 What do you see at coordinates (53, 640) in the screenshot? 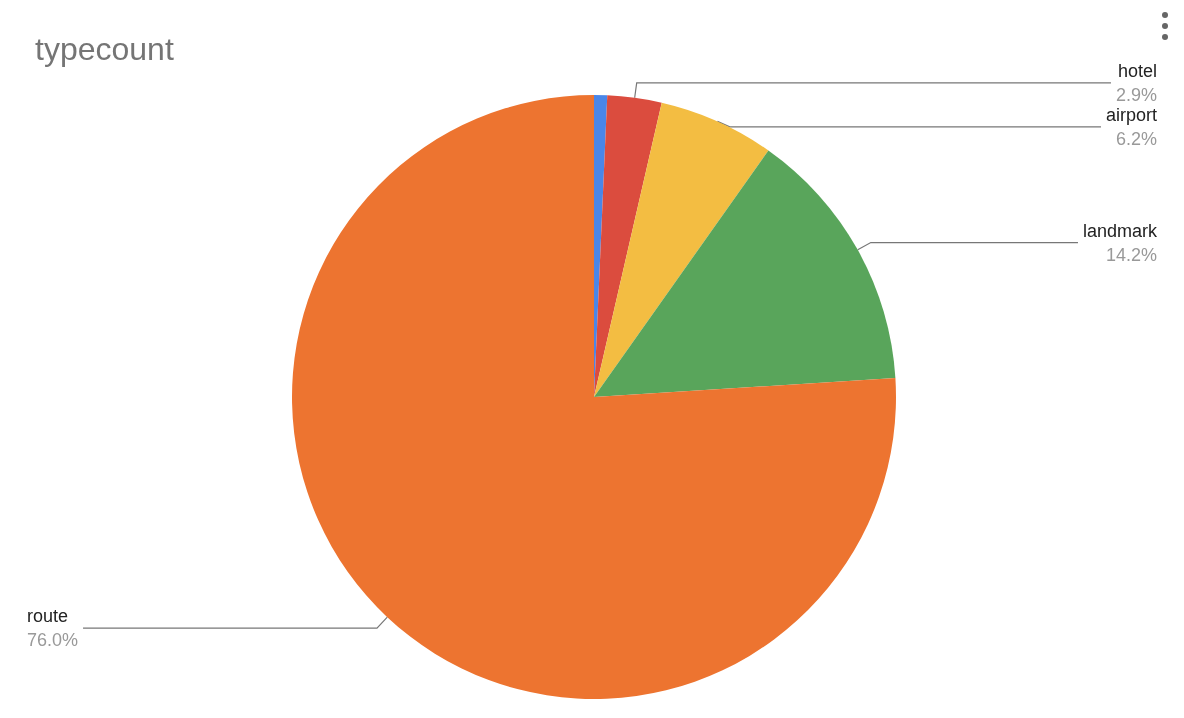
I see `data-label: 76.0%` at bounding box center [53, 640].